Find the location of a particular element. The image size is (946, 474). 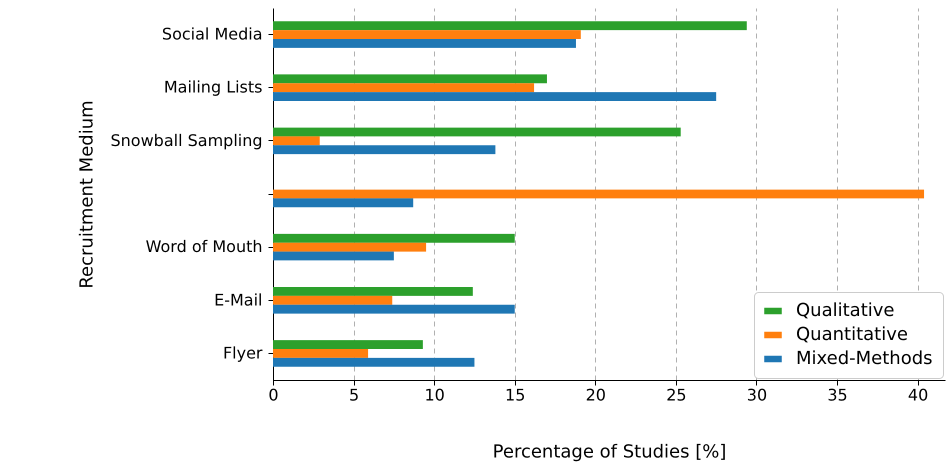

y-axis-title: Recruitment Medium is located at coordinates (87, 194).